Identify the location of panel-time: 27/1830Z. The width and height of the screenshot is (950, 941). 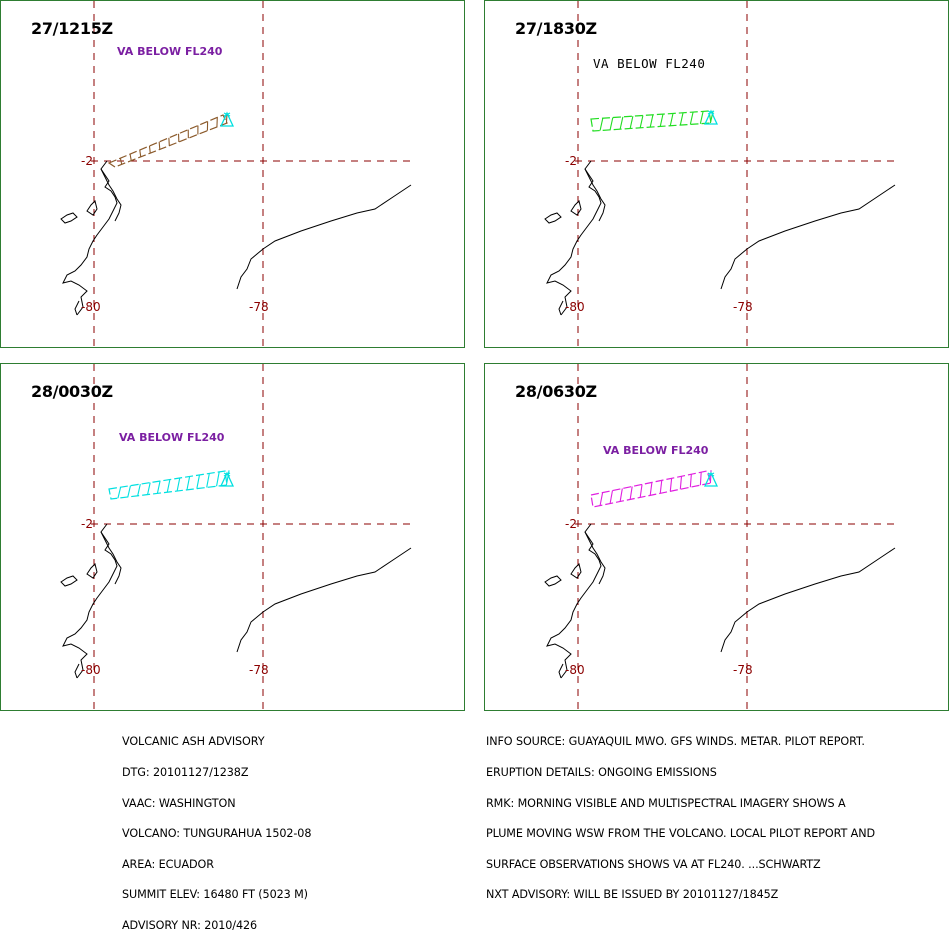
(556, 28).